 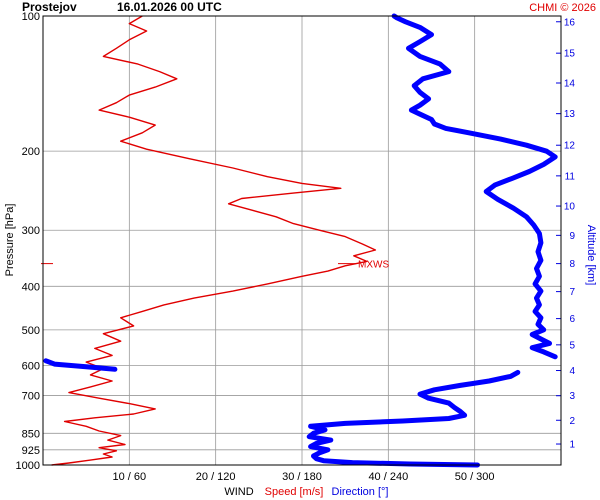 What do you see at coordinates (130, 477) in the screenshot?
I see `wind-tick-label: 10 / 60` at bounding box center [130, 477].